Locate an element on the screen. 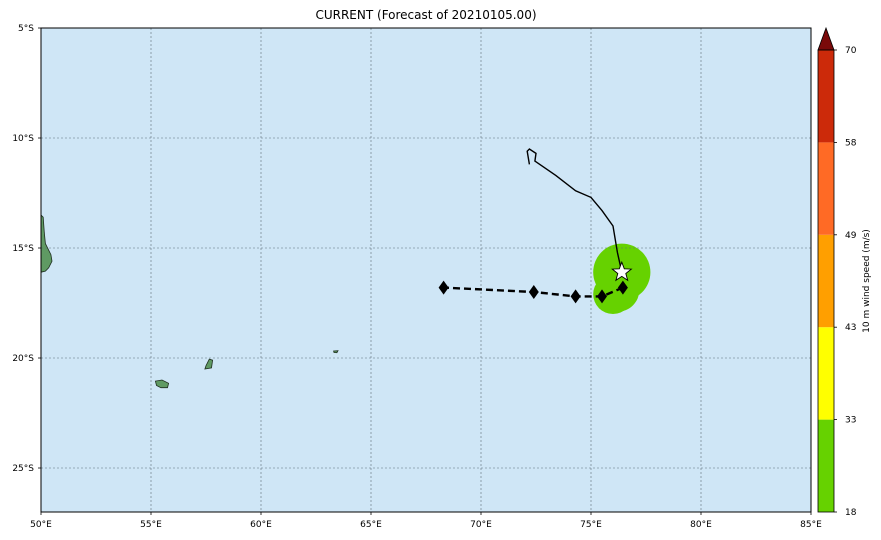 The height and width of the screenshot is (540, 881). colorbar-outline is located at coordinates (826, 281).